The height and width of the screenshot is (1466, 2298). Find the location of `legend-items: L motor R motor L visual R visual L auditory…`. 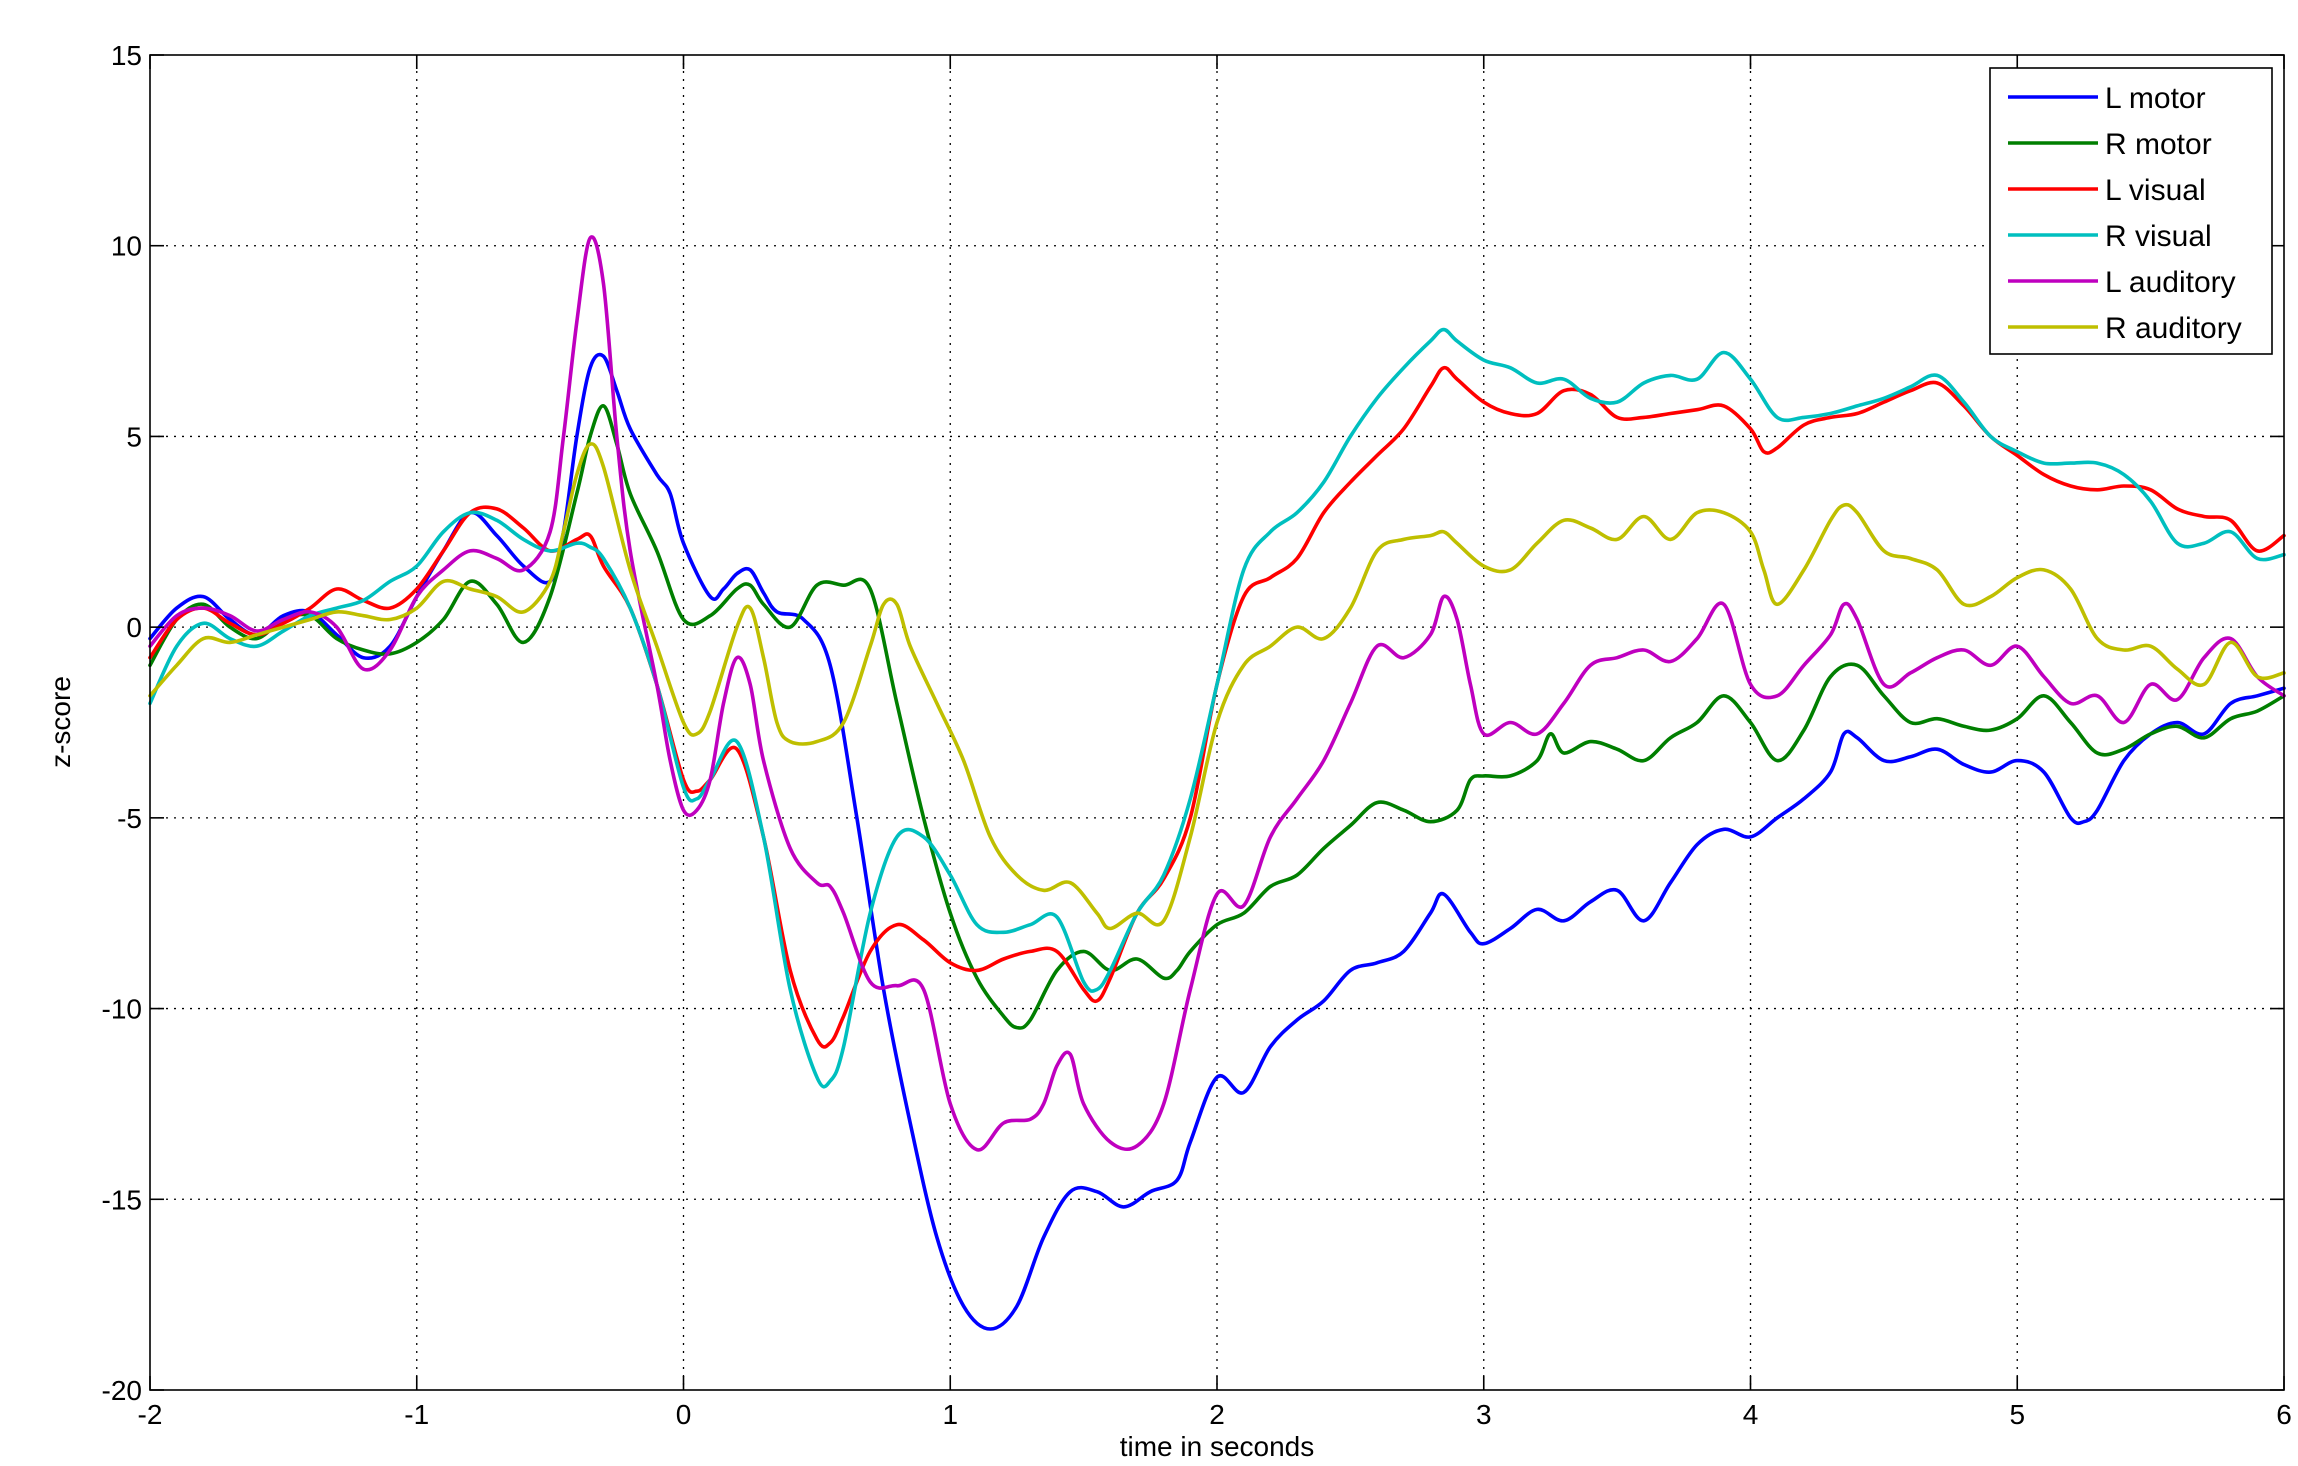

legend-items: L motor R motor L visual R visual L auditory… is located at coordinates (2125, 213).